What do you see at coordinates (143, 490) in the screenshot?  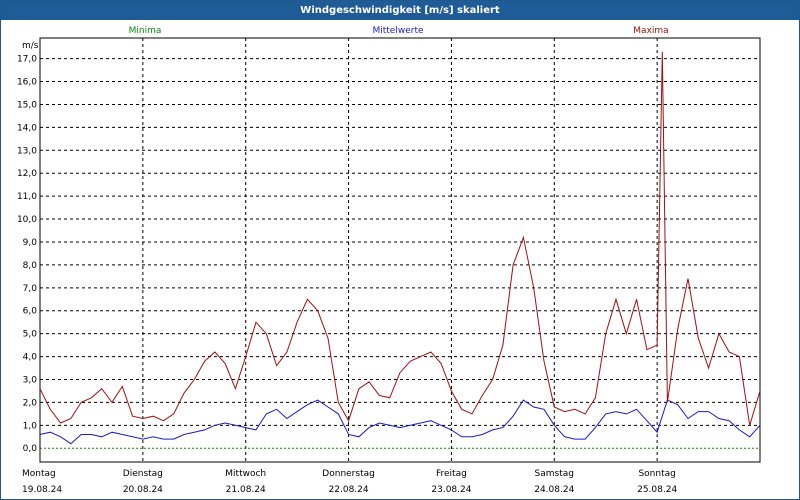 I see `x-tick-date: 20.08.24` at bounding box center [143, 490].